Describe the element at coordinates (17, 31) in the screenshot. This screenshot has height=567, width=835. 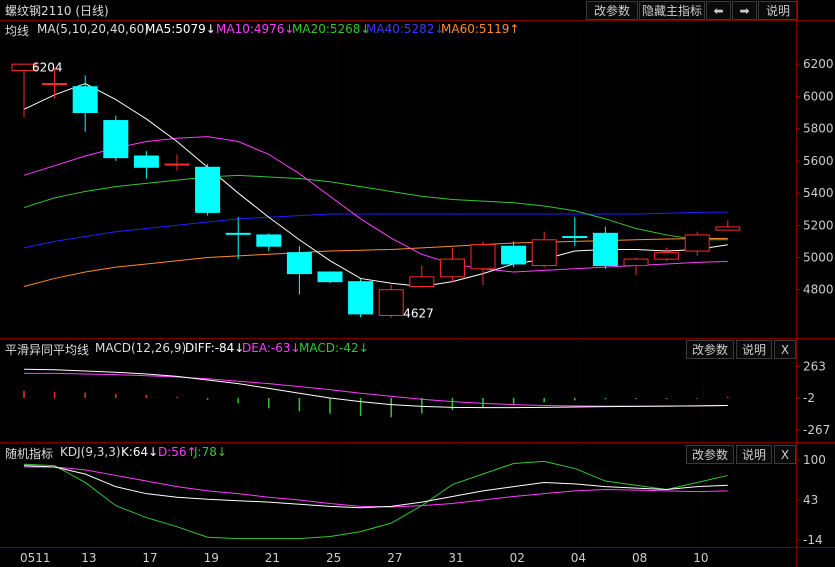
I see `ma-label: 均线` at that location.